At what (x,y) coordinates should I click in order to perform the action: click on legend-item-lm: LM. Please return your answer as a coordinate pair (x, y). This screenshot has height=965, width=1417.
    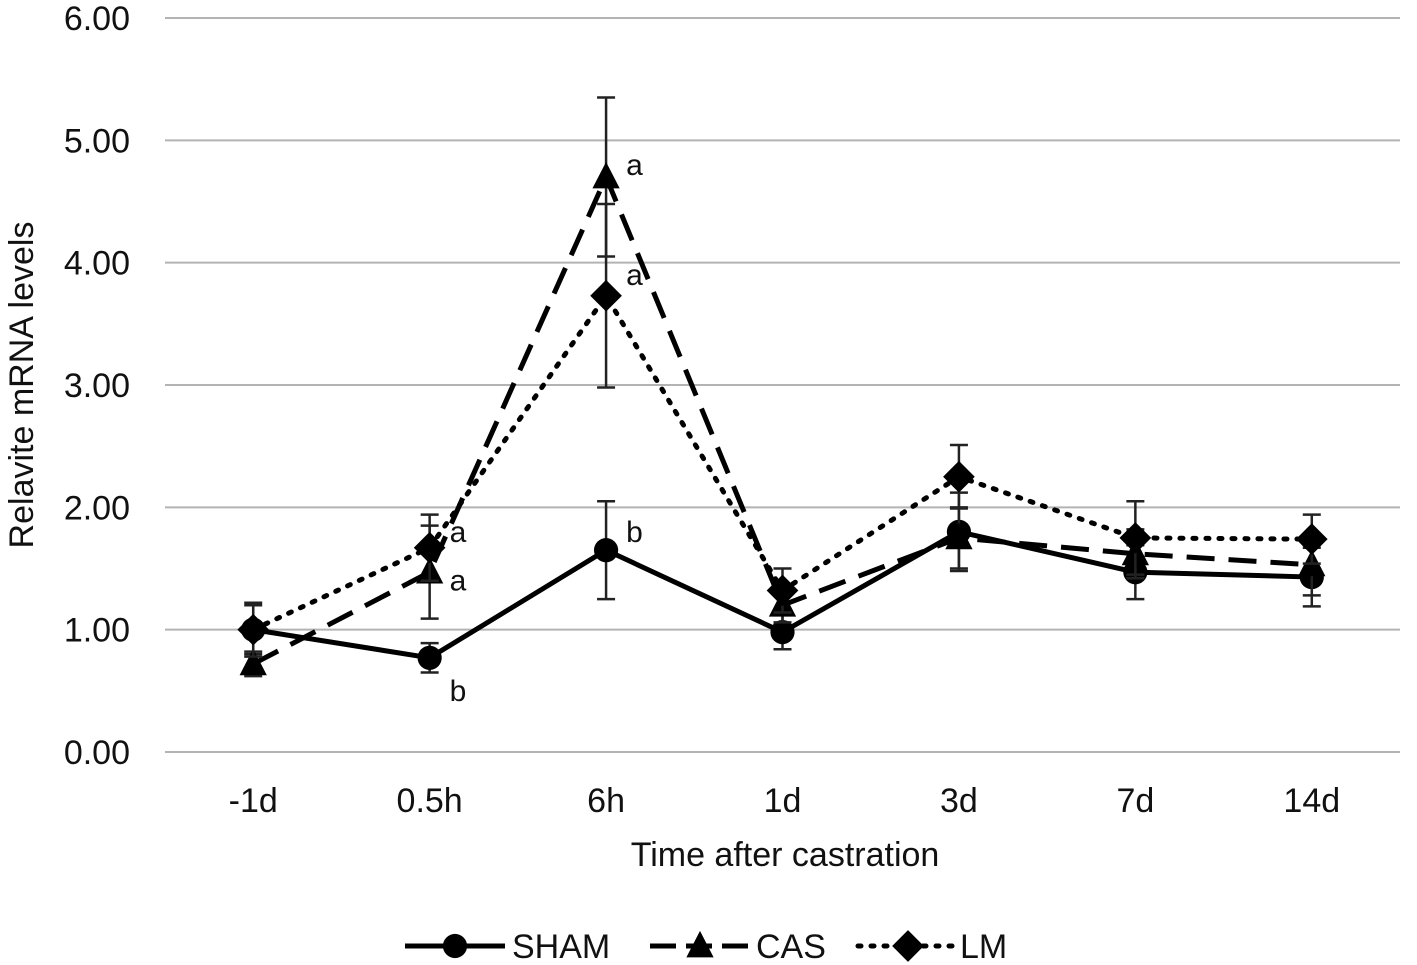
    Looking at the image, I should click on (931, 946).